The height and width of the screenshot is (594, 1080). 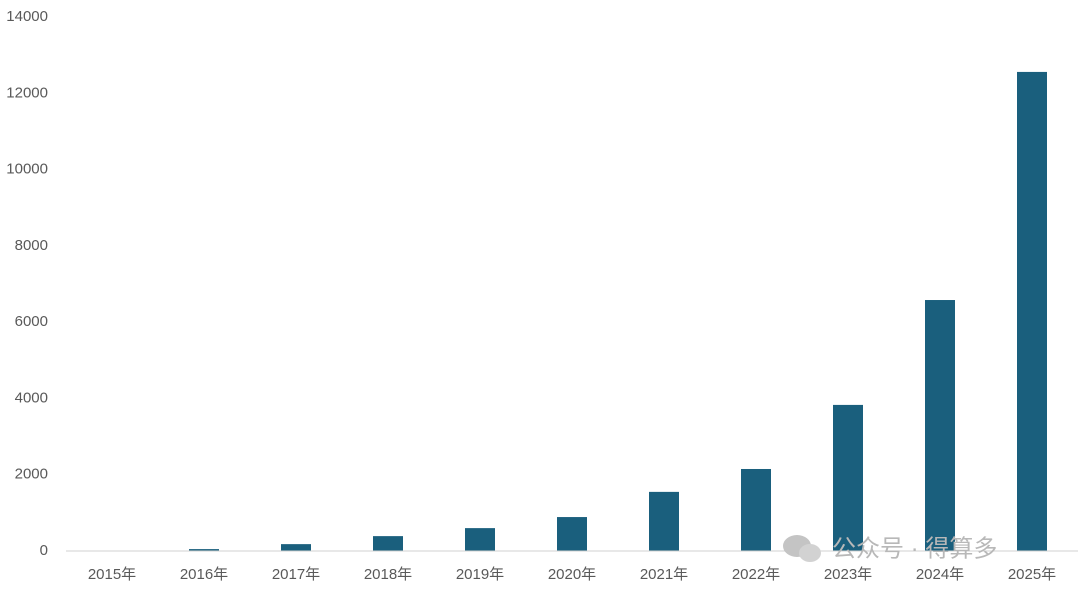 What do you see at coordinates (572, 574) in the screenshot?
I see `x-tick-label: 2020年` at bounding box center [572, 574].